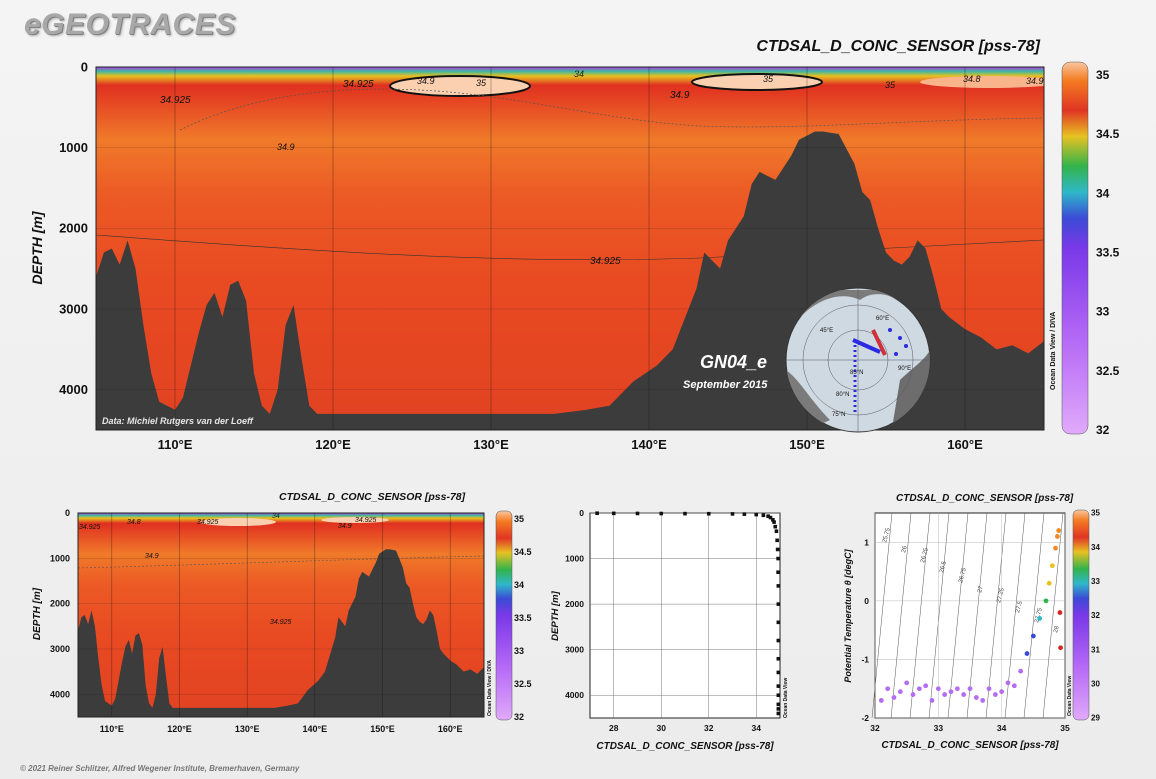 This screenshot has height=779, width=1156. Describe the element at coordinates (37, 613) in the screenshot. I see `small-y-axis-label: DEPTH [m]` at that location.